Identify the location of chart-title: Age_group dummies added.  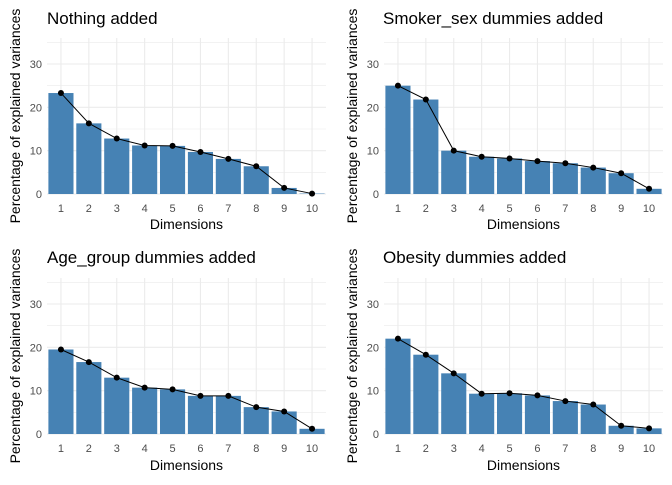
(151, 257).